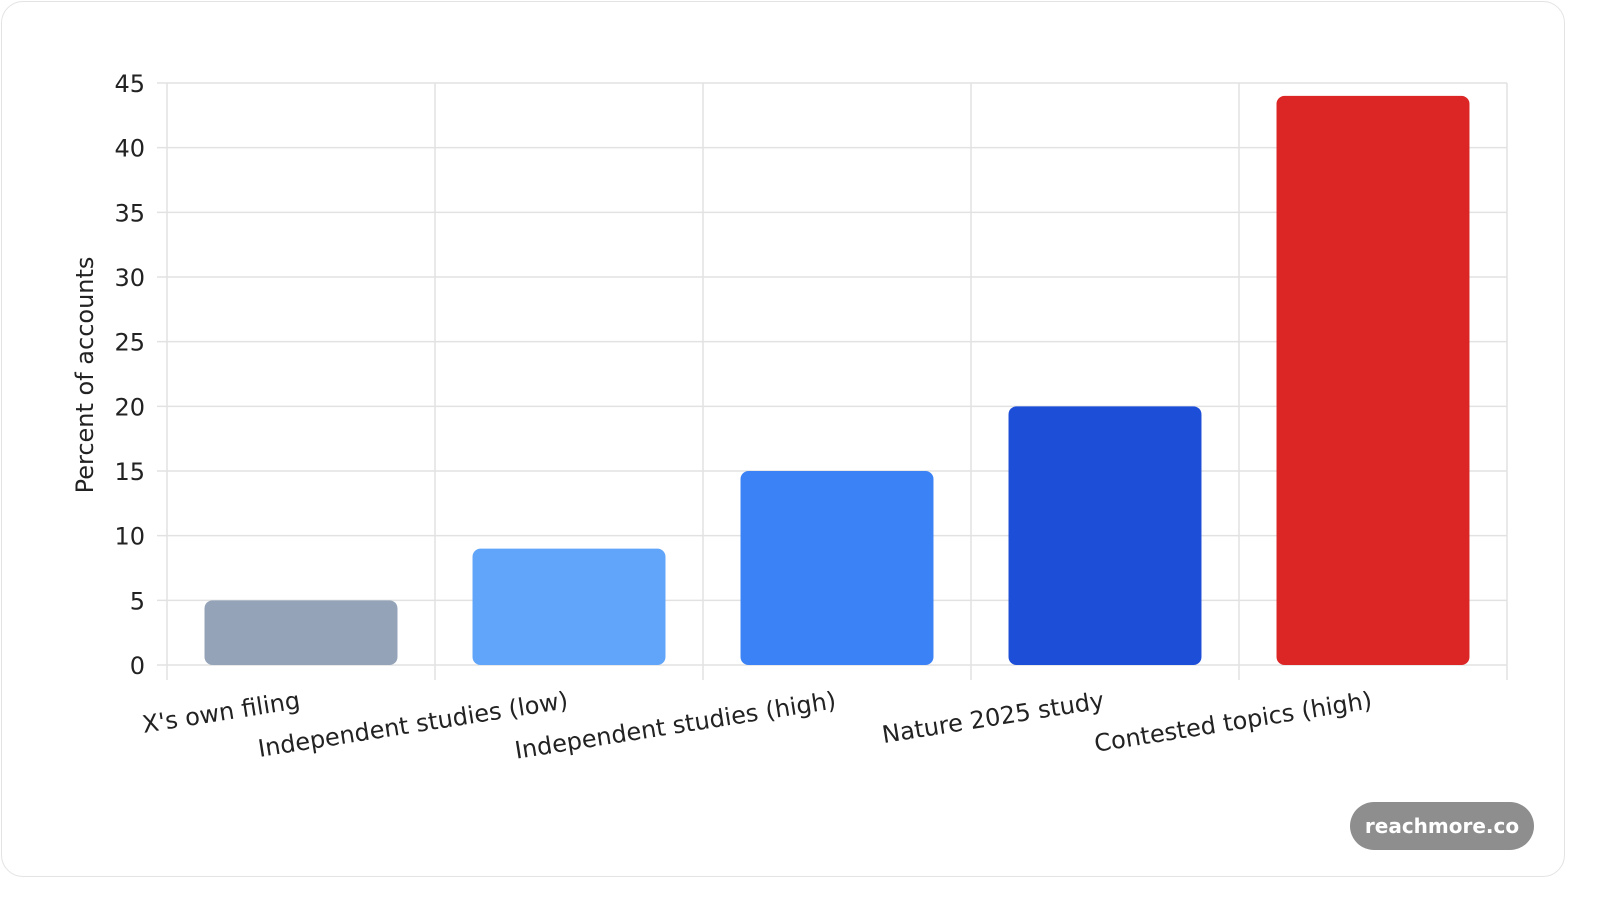  Describe the element at coordinates (993, 717) in the screenshot. I see `x-category-label: Nature 2025 study` at that location.